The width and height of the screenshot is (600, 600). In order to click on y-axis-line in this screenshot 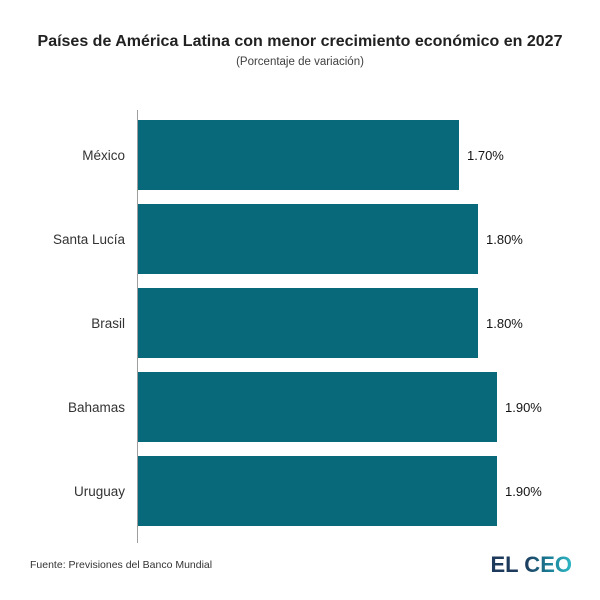, I will do `click(137, 326)`.